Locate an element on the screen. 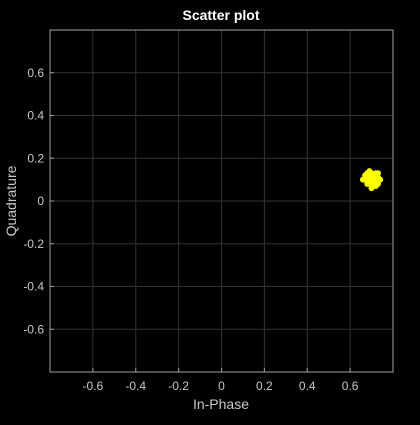 The image size is (420, 425). y-tick-label: -0.4 is located at coordinates (33, 287).